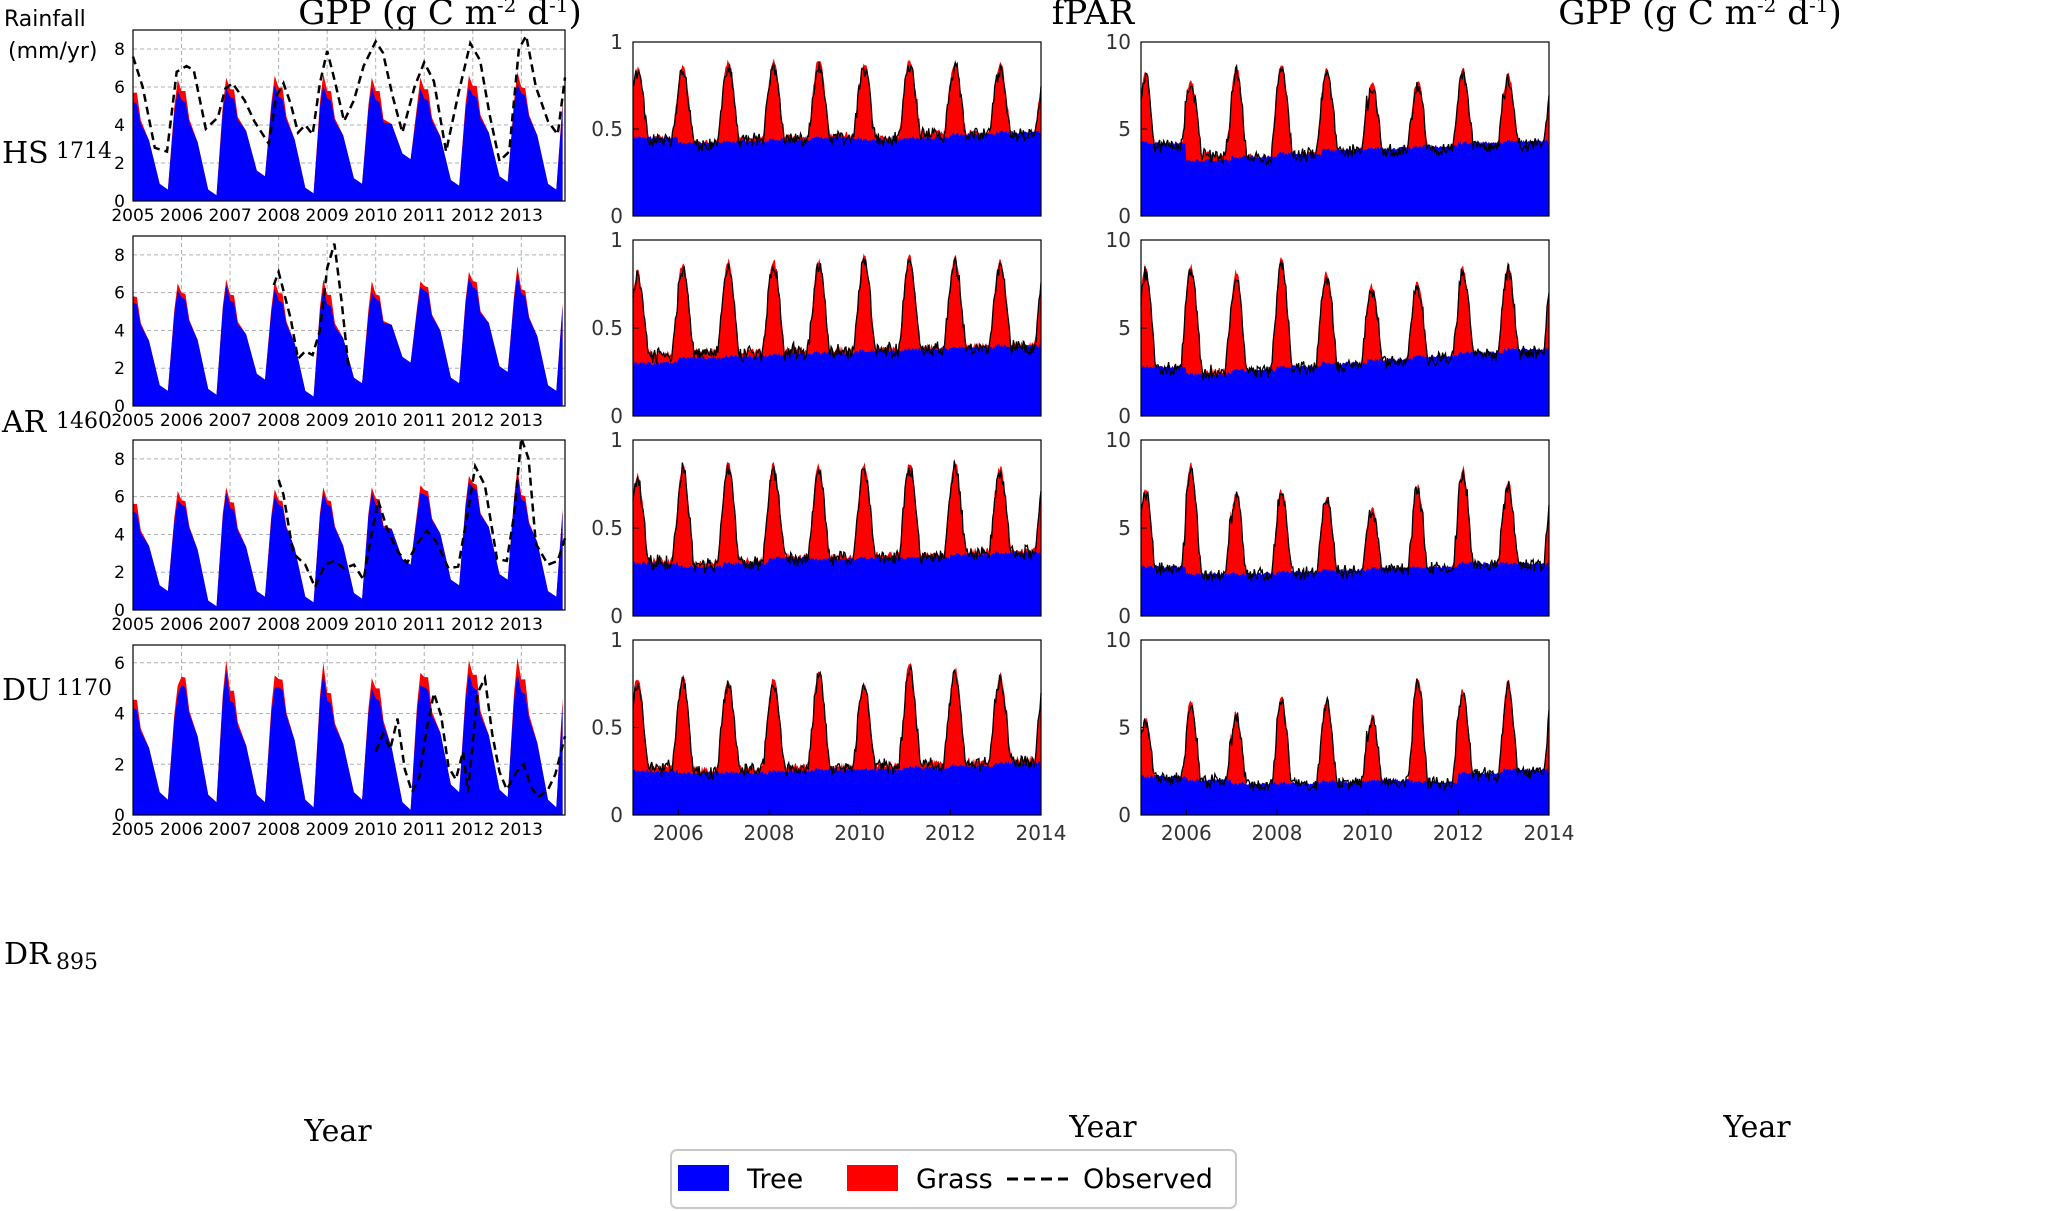 The height and width of the screenshot is (1211, 2067). I want to click on panel-col2-du: 00.51, so click(816, 528).